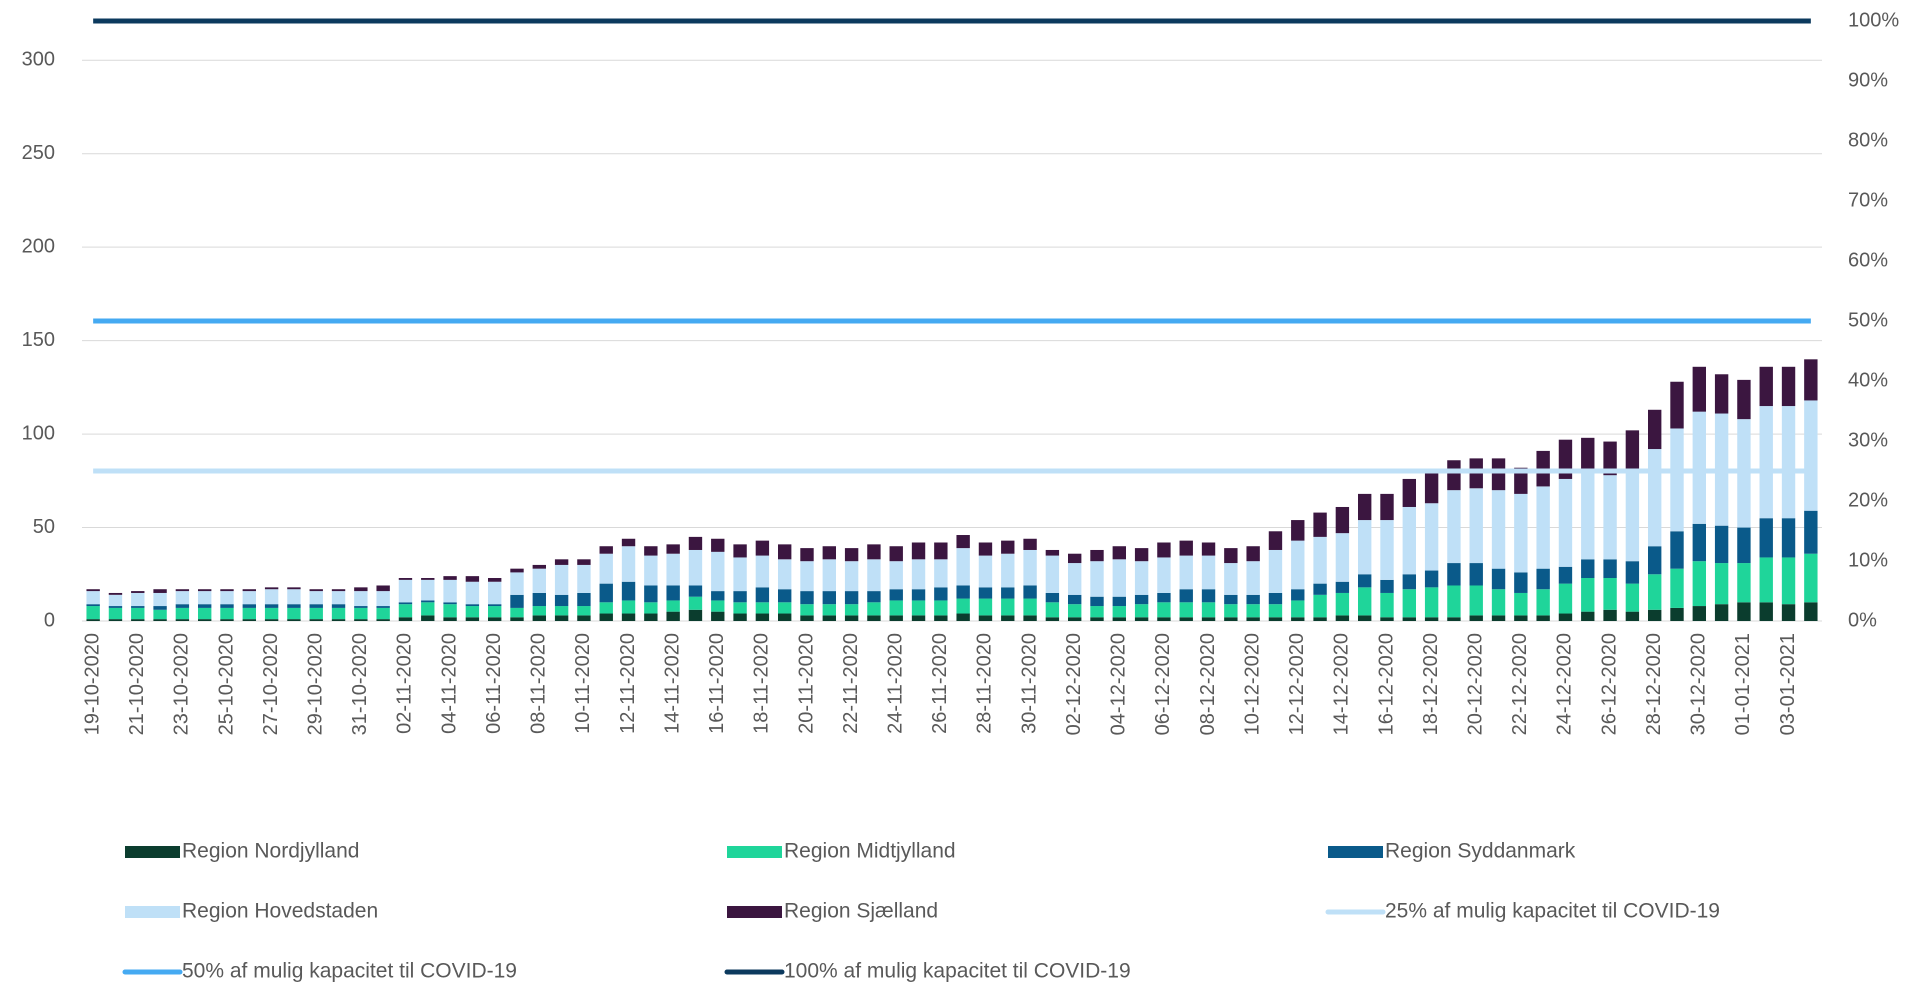  I want to click on x-tick-label: 14-12-2020, so click(1342, 684).